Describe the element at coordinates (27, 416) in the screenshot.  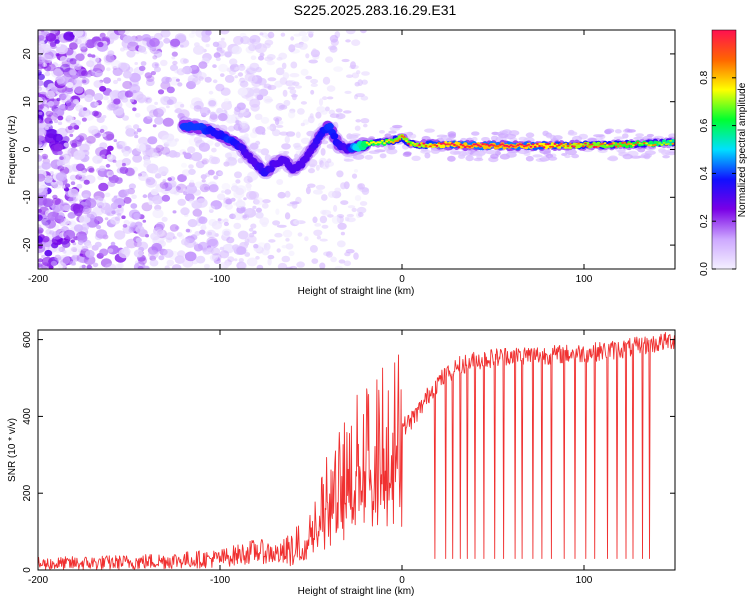
I see `snr-y-tick-label: 400` at that location.